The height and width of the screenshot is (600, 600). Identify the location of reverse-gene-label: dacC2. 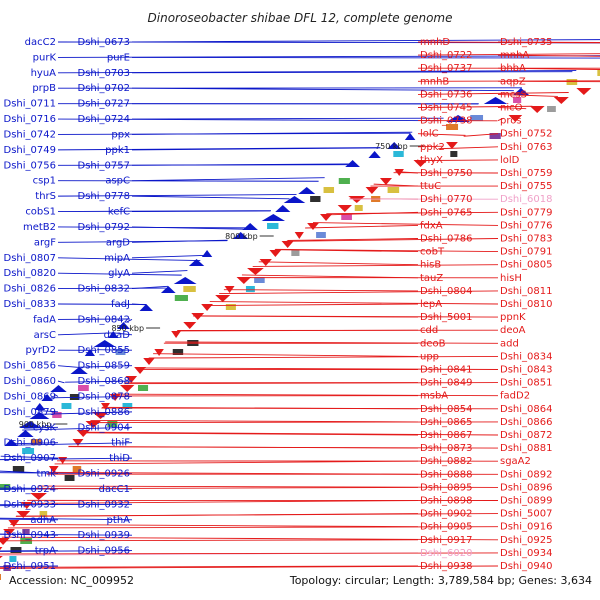
(40, 42).